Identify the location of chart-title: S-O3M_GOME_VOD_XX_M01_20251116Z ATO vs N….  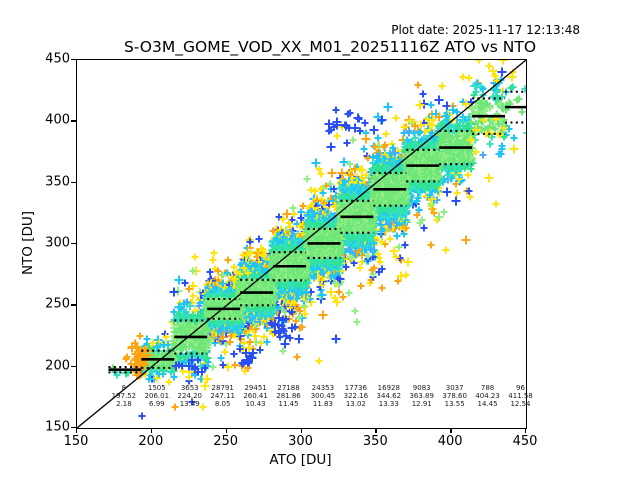
(330, 47).